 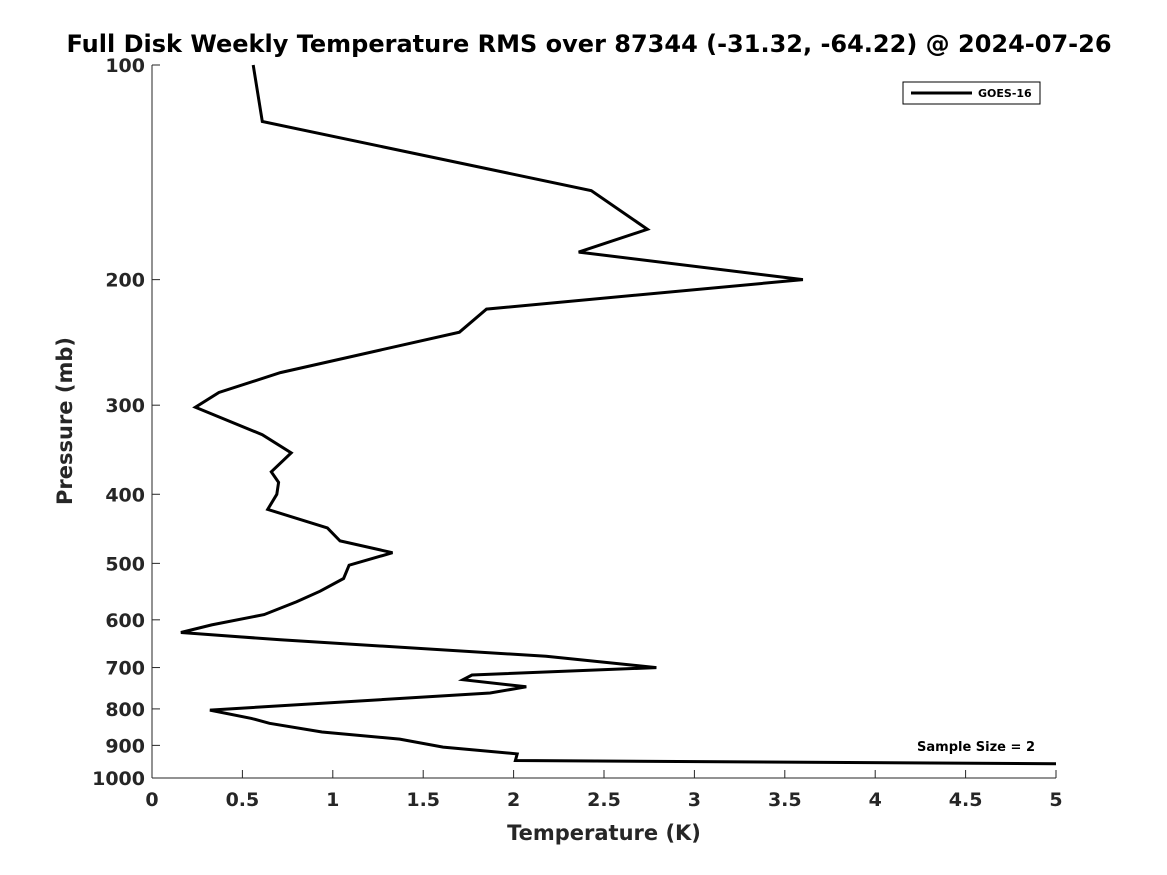 I want to click on x-tick-label: 3, so click(x=694, y=800).